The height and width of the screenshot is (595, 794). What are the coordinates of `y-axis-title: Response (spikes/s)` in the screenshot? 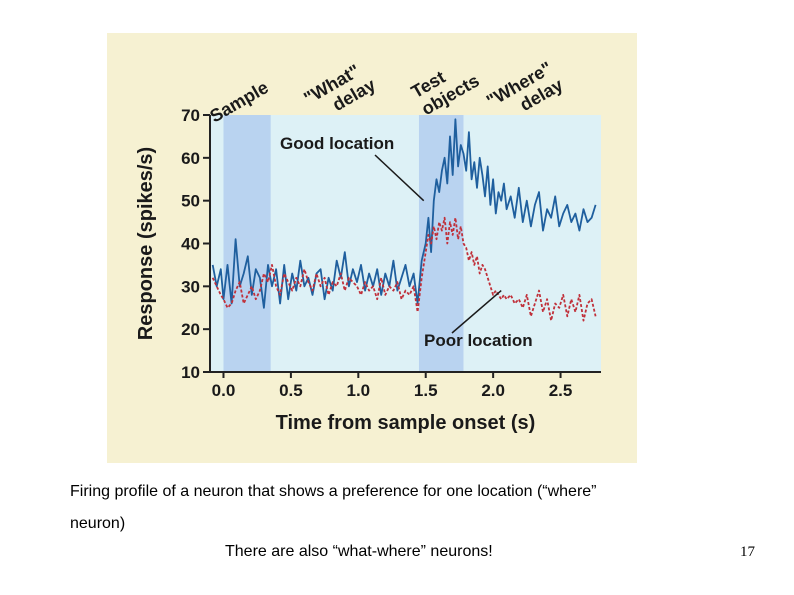 It's located at (146, 243).